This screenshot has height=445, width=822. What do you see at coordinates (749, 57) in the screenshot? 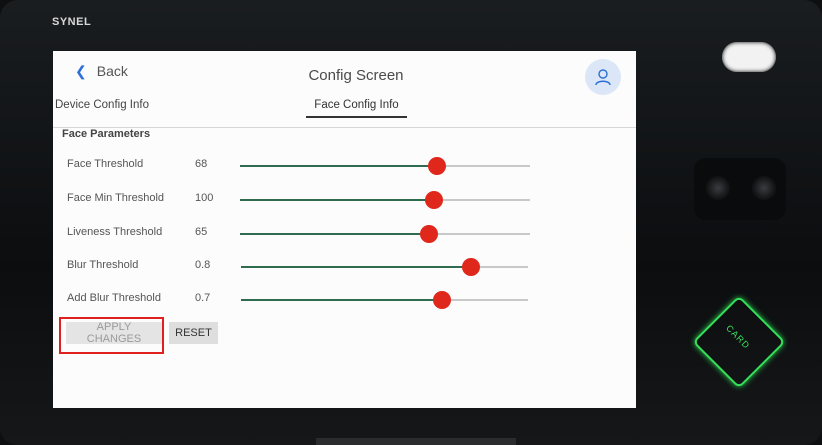
I see `proximity-sensor` at bounding box center [749, 57].